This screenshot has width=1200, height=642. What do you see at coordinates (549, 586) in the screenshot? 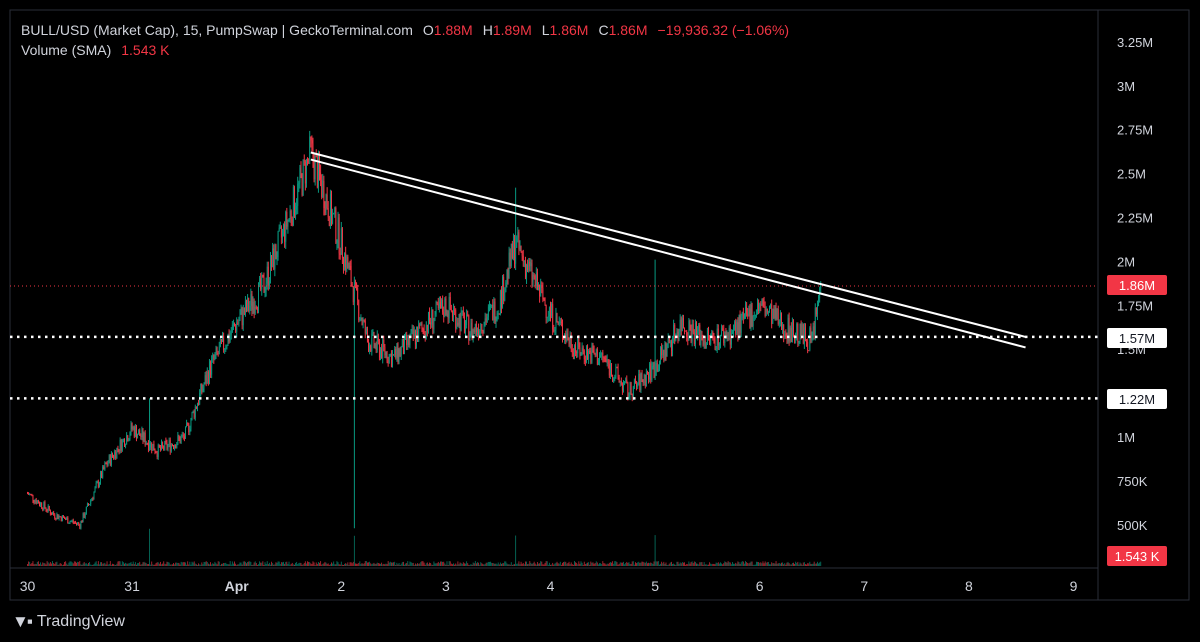
I see `time-axis: 30 31 Apr 2 3 4 5 6 7 8 9` at bounding box center [549, 586].